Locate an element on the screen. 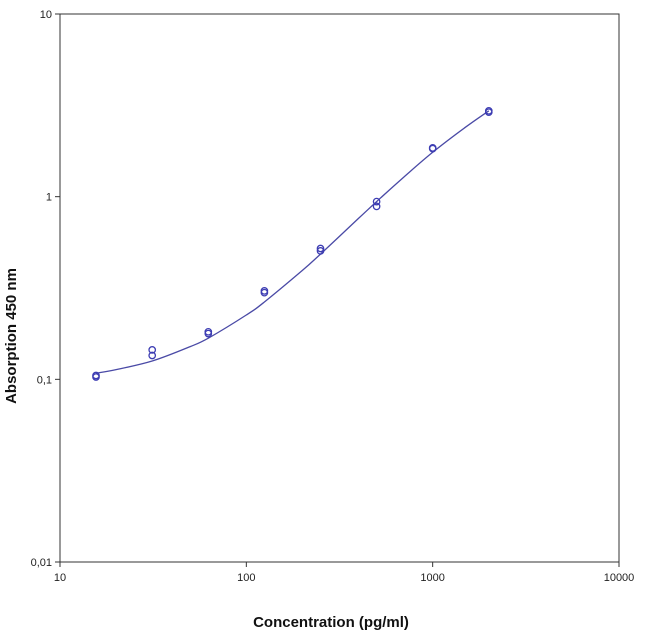 This screenshot has width=650, height=639. y-axis-title: Absorption 450 nm is located at coordinates (11, 336).